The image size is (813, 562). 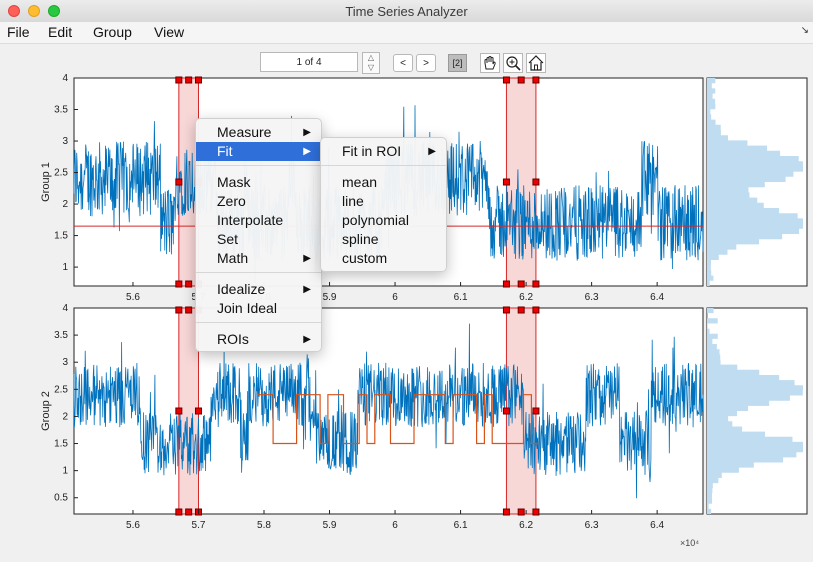 I want to click on hand-pan-icon, so click(x=490, y=63).